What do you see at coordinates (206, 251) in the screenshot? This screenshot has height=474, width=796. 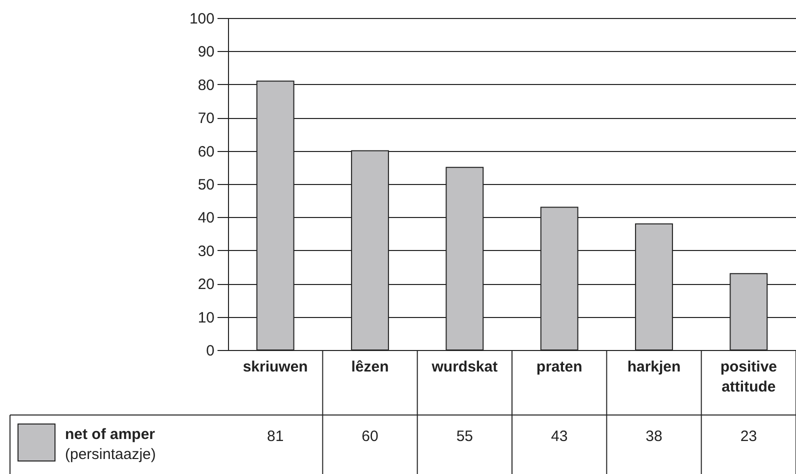 I see `y-tick-label: 30` at bounding box center [206, 251].